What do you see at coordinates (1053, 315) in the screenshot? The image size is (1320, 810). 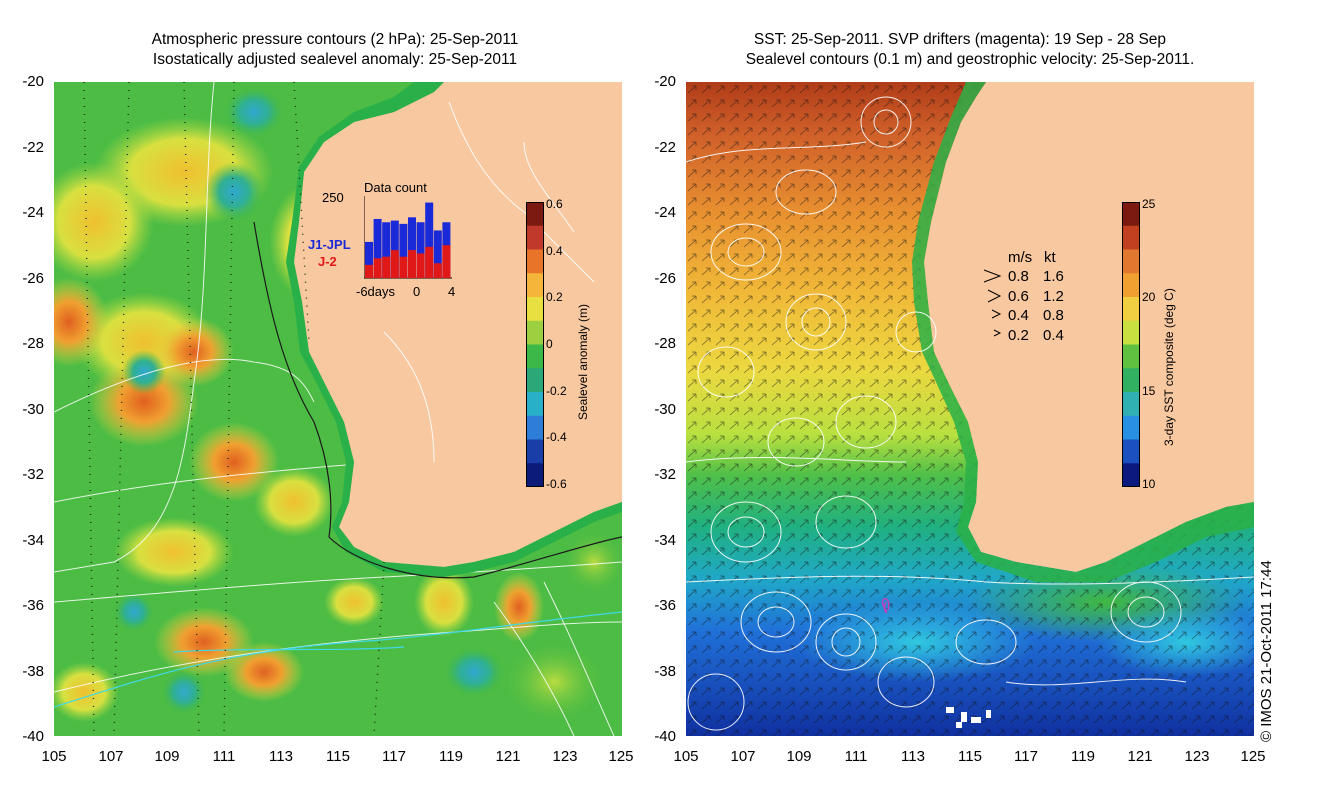 I see `velocity-row-kt: 0.8` at bounding box center [1053, 315].